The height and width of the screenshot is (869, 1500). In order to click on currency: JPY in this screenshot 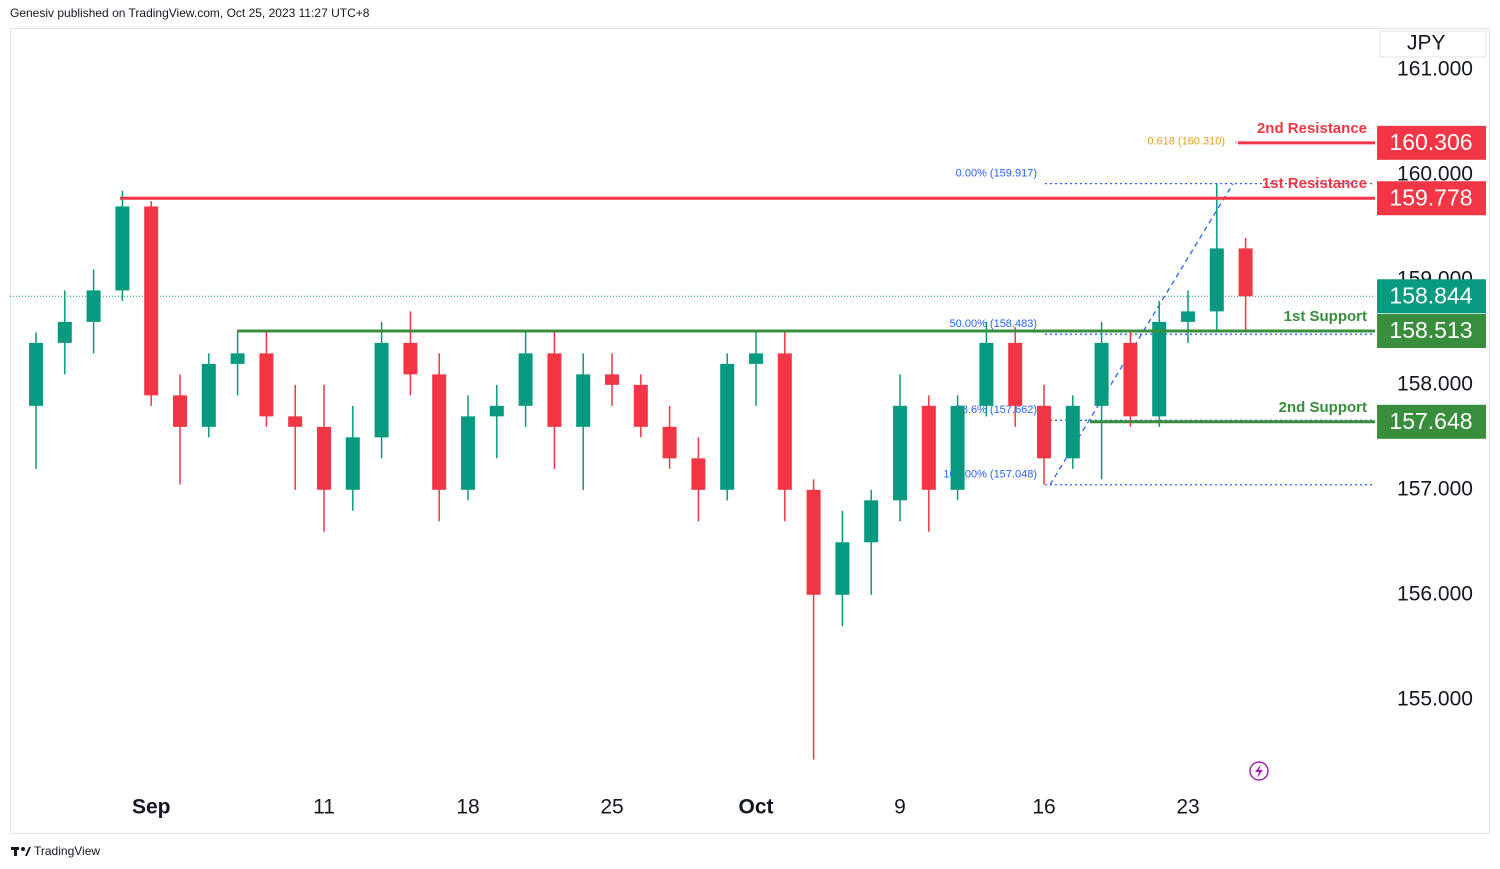, I will do `click(1426, 43)`.